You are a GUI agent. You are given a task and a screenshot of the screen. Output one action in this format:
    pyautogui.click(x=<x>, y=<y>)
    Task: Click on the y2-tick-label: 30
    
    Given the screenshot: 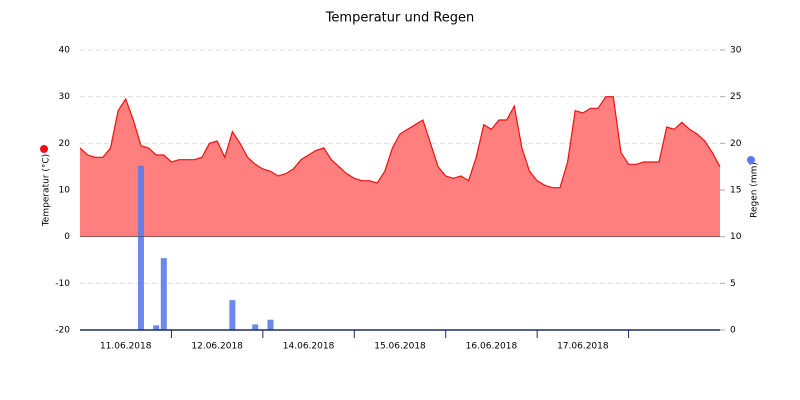 What is the action you would take?
    pyautogui.click(x=736, y=51)
    